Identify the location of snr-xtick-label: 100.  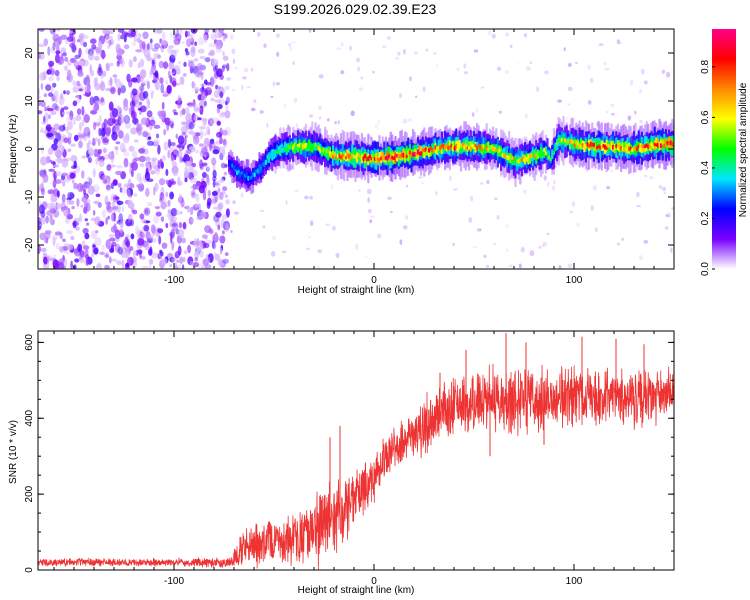
(574, 581).